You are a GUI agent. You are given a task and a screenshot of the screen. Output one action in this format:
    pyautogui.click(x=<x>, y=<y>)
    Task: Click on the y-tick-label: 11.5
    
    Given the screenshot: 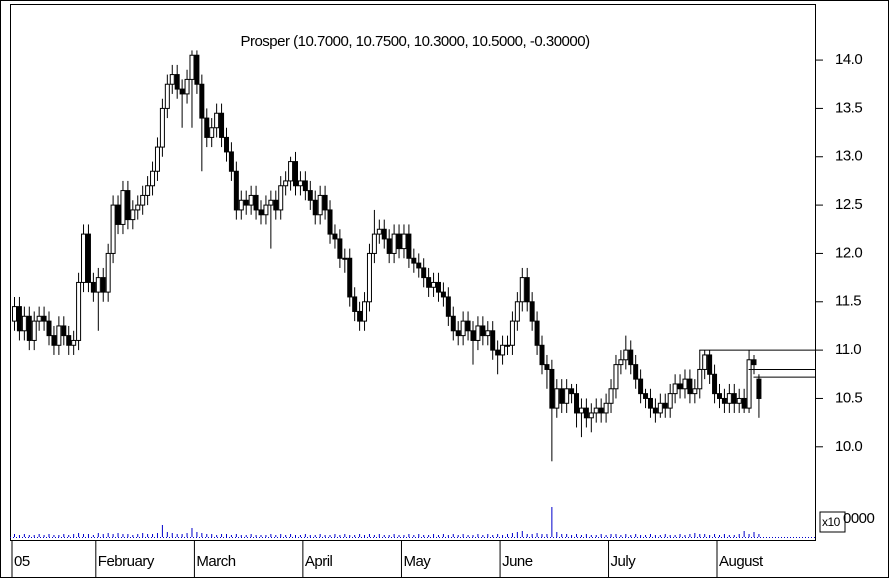 What is the action you would take?
    pyautogui.click(x=848, y=301)
    